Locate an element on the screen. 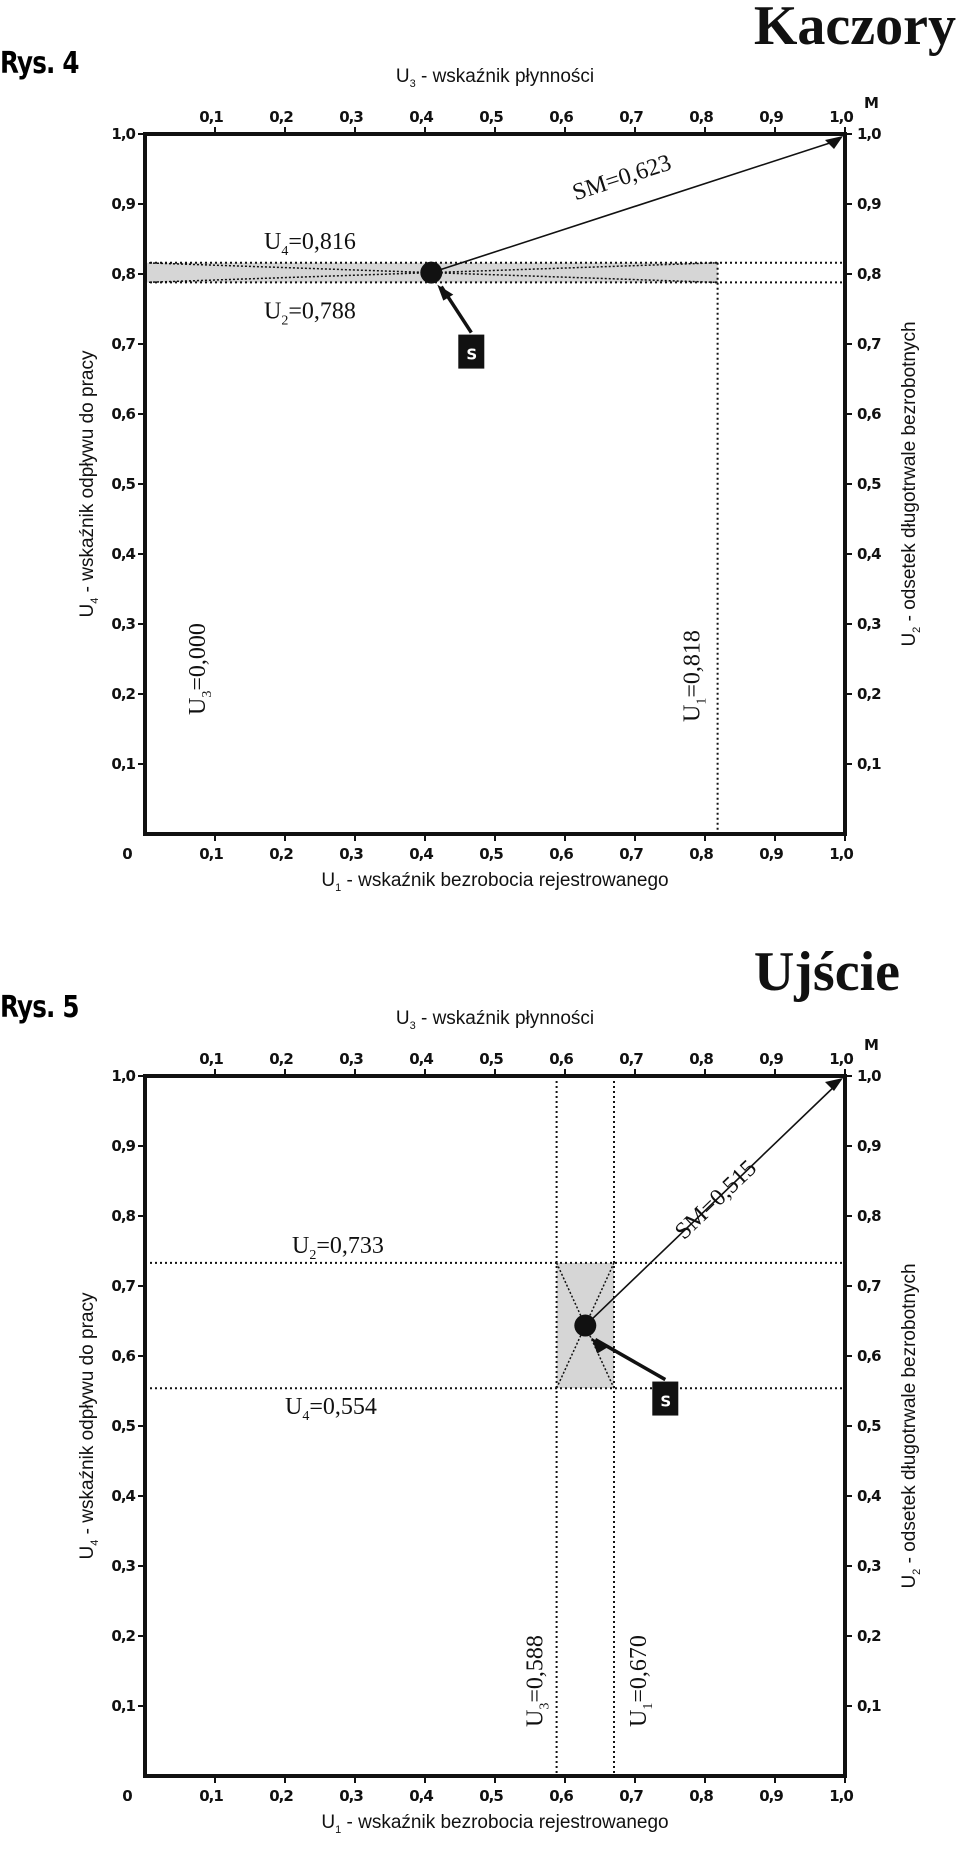 This screenshot has width=960, height=1852. left-axis-title: U4 - wskaźnik odpływu do pracy is located at coordinates (89, 483).